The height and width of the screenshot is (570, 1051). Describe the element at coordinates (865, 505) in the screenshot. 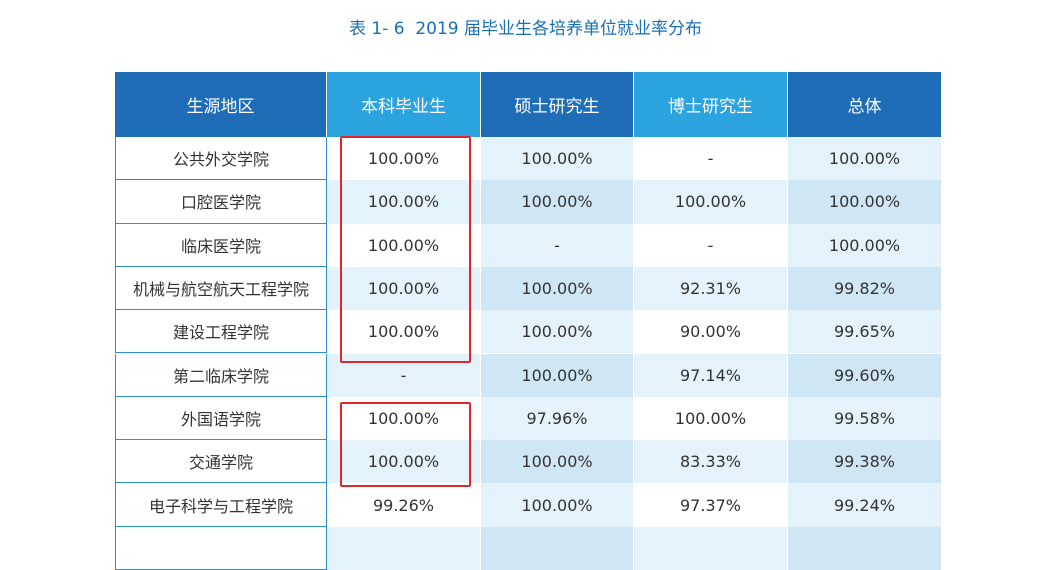

I see `data-cell: 99.24%` at that location.